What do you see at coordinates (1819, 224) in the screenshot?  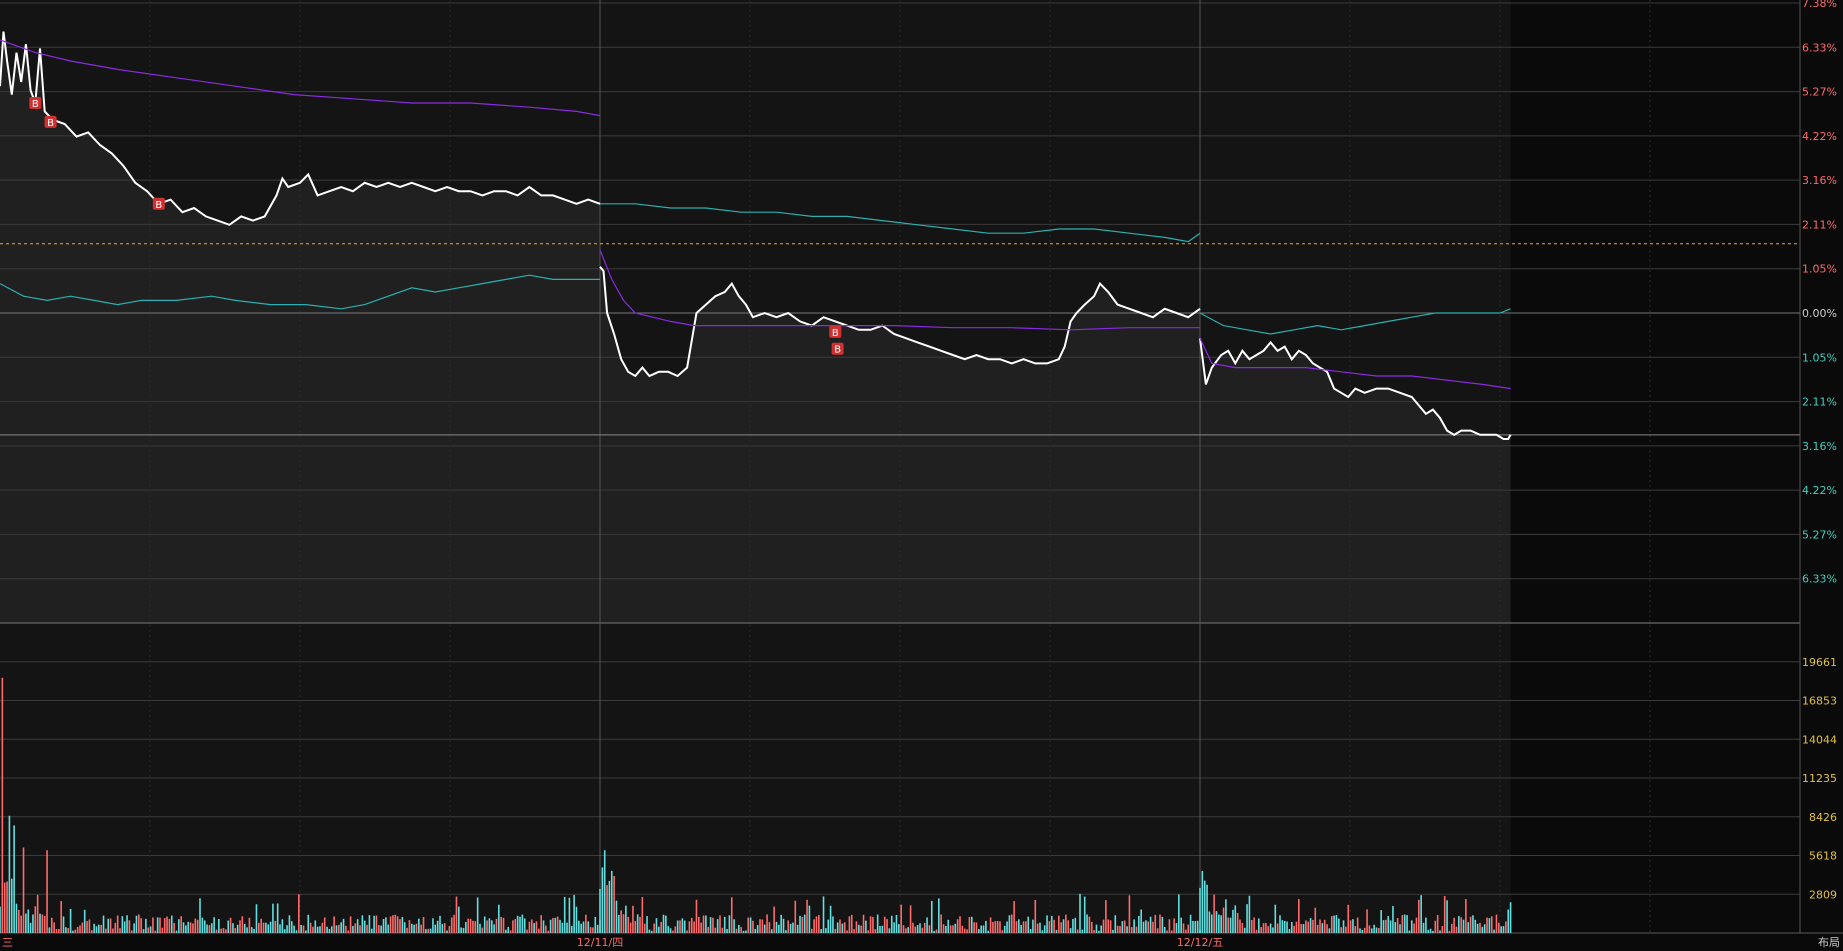 I see `price-axis-label-up: 2.11%` at bounding box center [1819, 224].